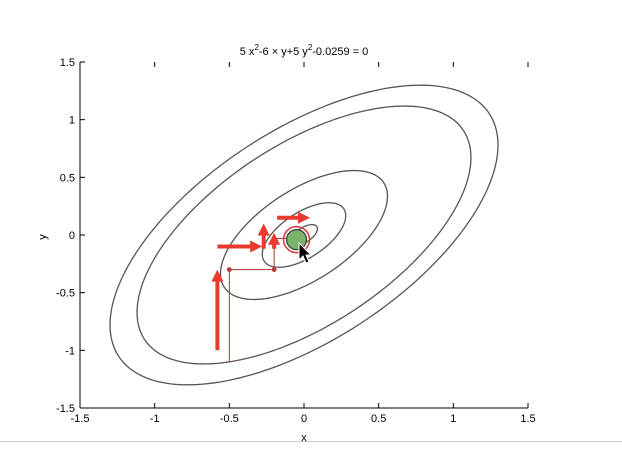 Image resolution: width=622 pixels, height=458 pixels. I want to click on y-tick-label: -1.5, so click(65, 409).